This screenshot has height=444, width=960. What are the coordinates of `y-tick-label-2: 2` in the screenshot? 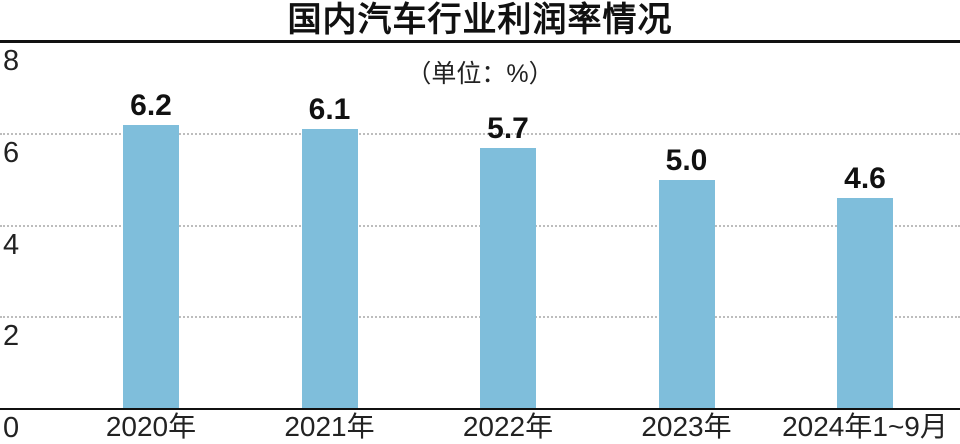 It's located at (11, 336).